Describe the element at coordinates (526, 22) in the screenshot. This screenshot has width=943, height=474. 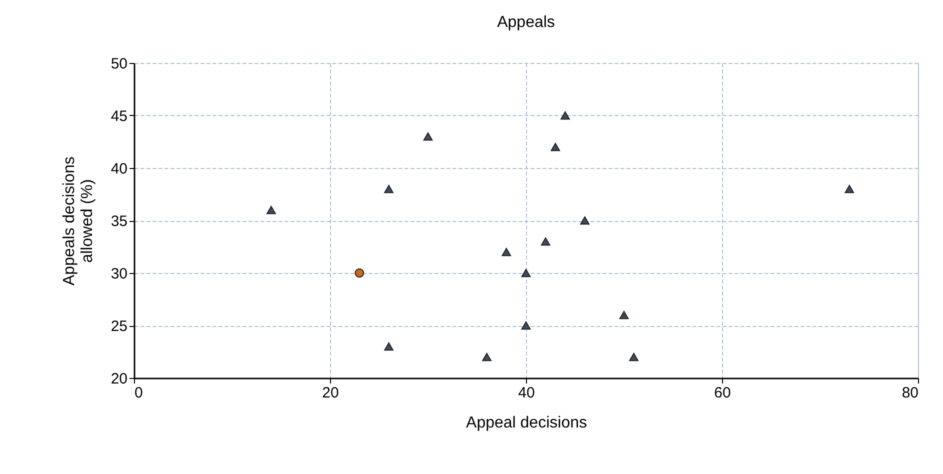
I see `chart-title: Appeals` at that location.